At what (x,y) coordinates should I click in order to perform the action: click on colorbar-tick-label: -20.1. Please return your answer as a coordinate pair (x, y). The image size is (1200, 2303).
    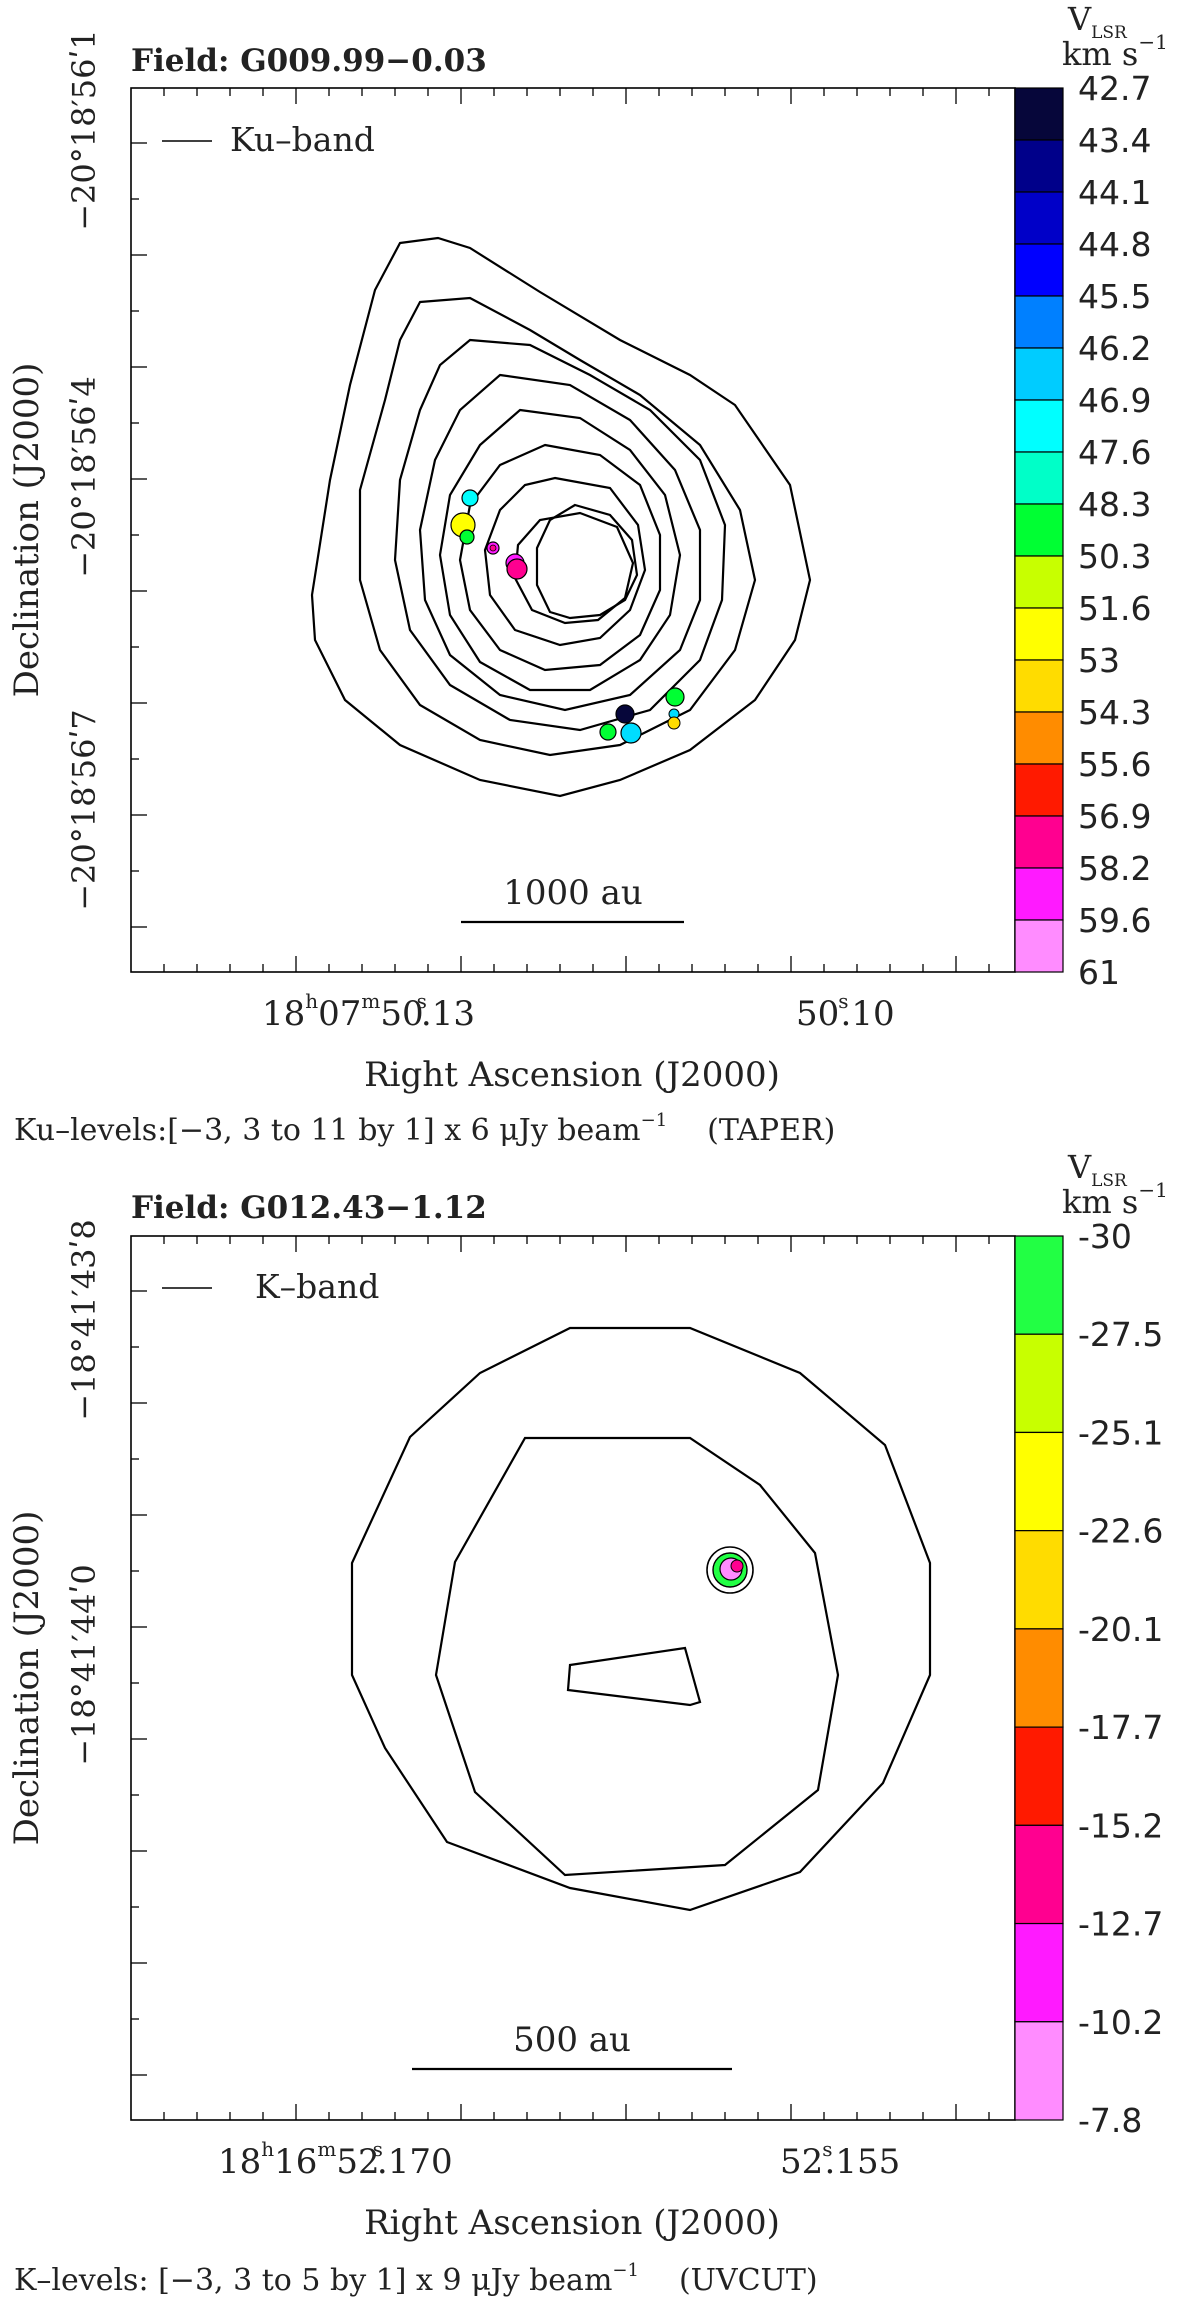
    Looking at the image, I should click on (1120, 1629).